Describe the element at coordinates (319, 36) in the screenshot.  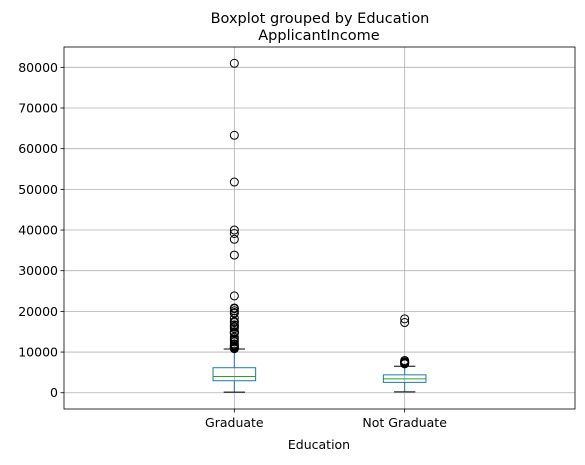
I see `chart-title: ApplicantIncome` at that location.